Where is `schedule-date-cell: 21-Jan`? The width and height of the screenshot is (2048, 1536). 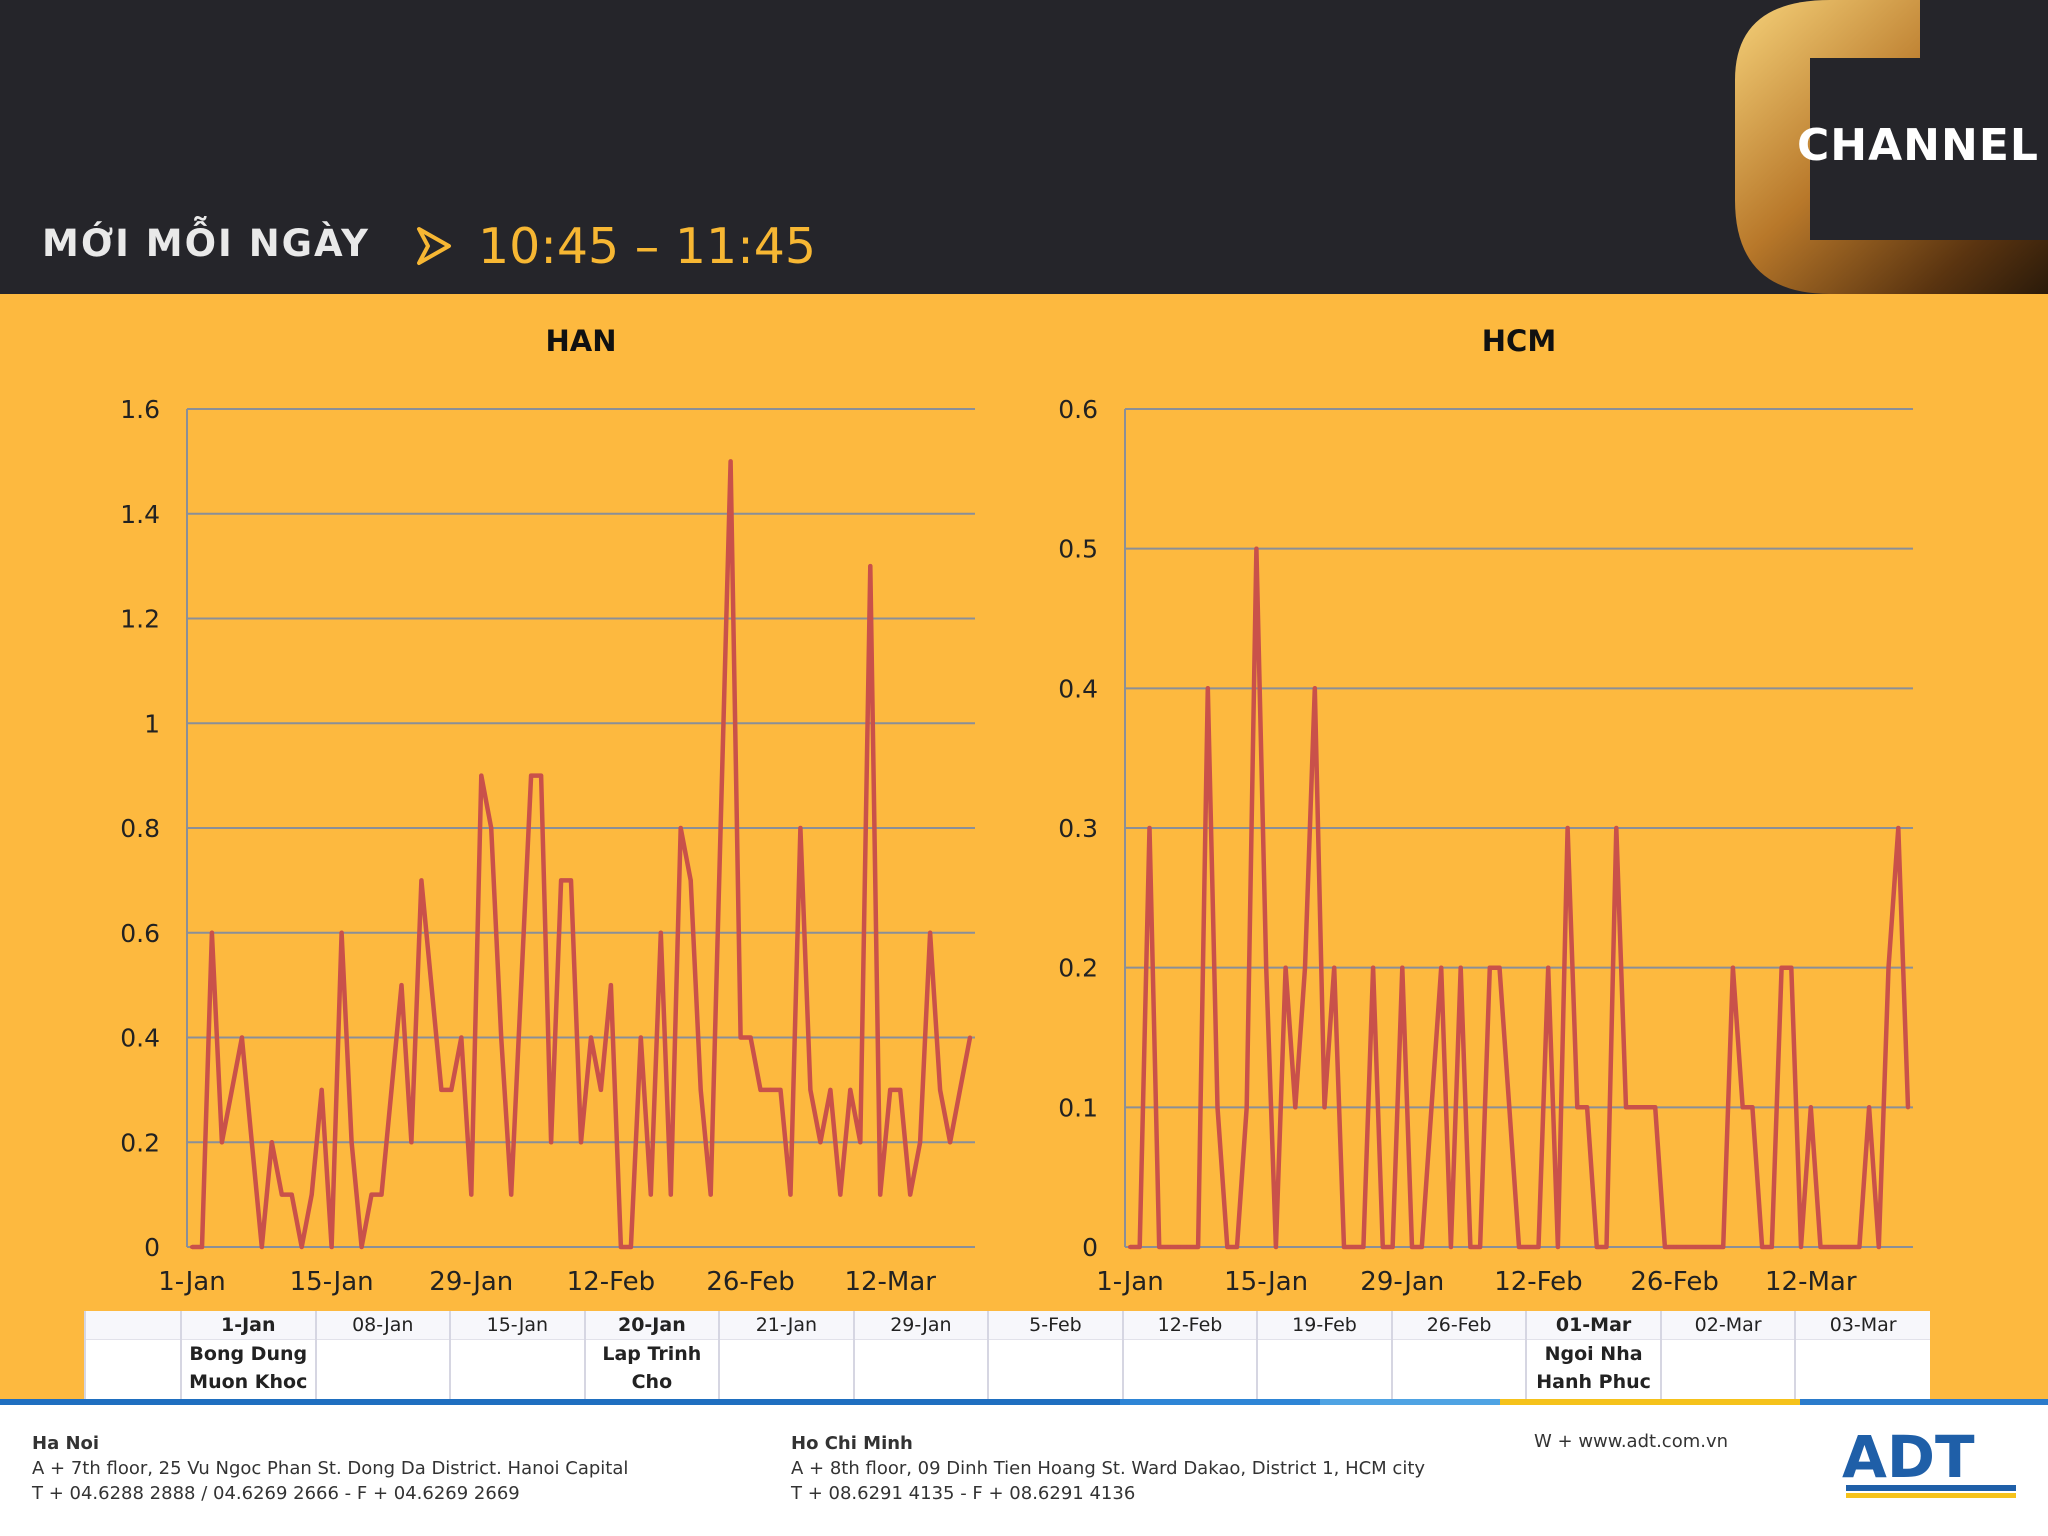
schedule-date-cell: 21-Jan is located at coordinates (786, 1325).